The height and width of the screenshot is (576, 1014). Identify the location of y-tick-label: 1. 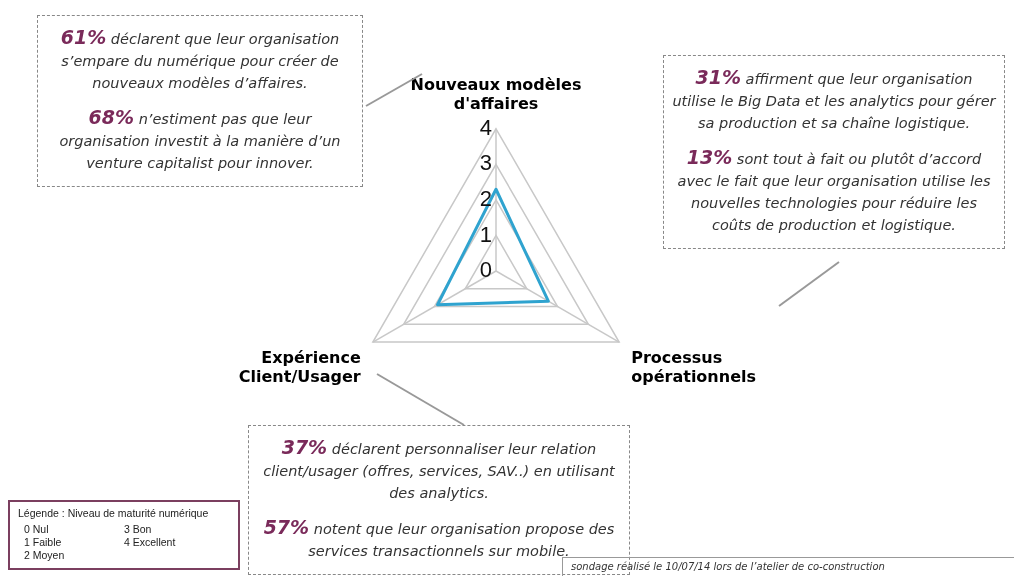
(485, 234).